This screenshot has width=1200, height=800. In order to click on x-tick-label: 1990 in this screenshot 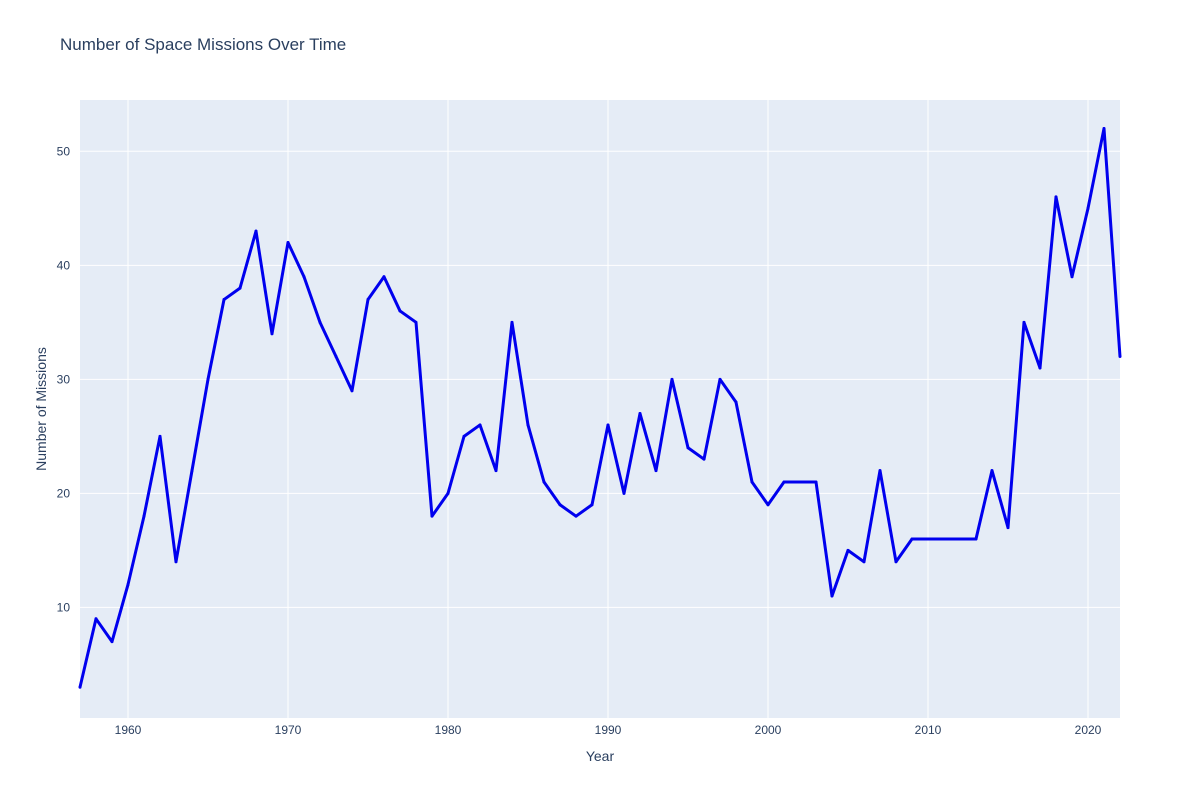, I will do `click(608, 730)`.